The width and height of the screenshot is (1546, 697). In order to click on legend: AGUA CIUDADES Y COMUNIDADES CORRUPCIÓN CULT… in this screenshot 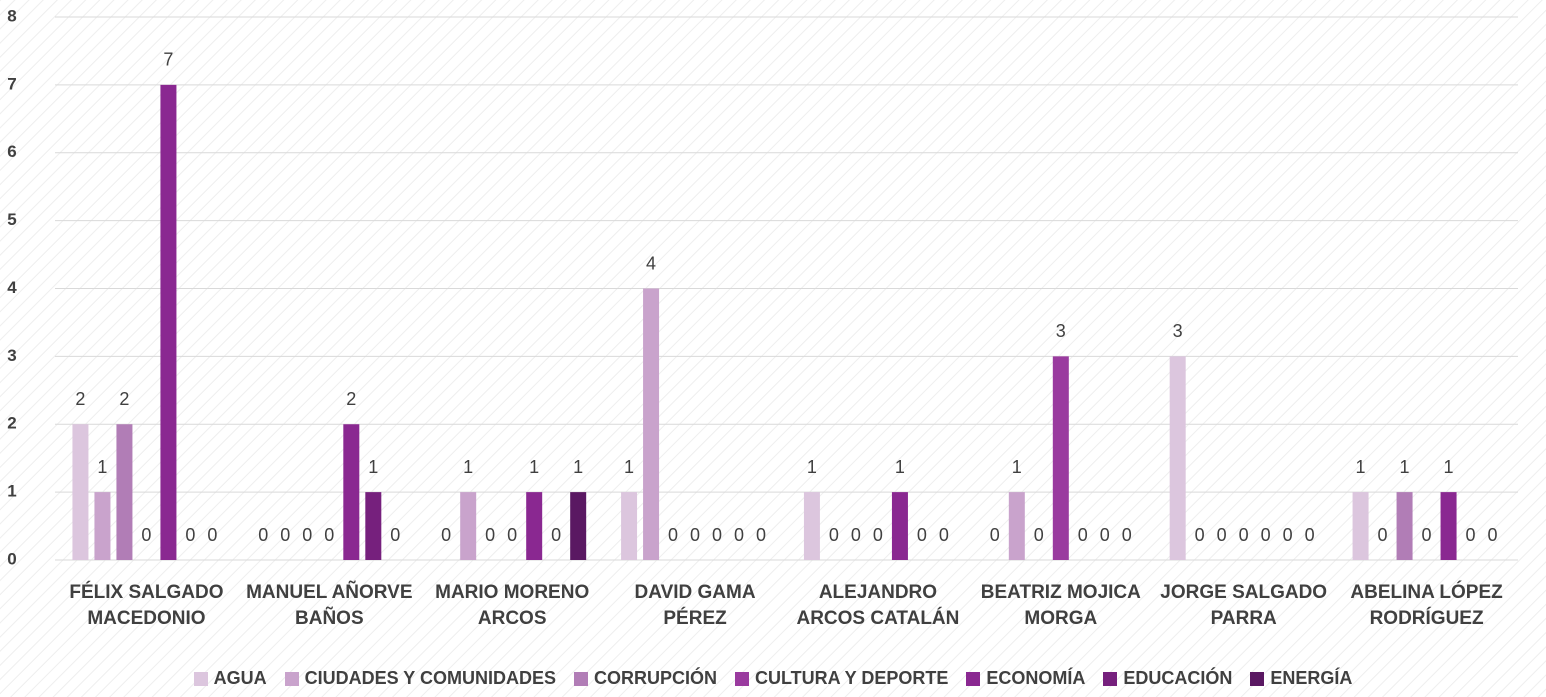, I will do `click(773, 678)`.